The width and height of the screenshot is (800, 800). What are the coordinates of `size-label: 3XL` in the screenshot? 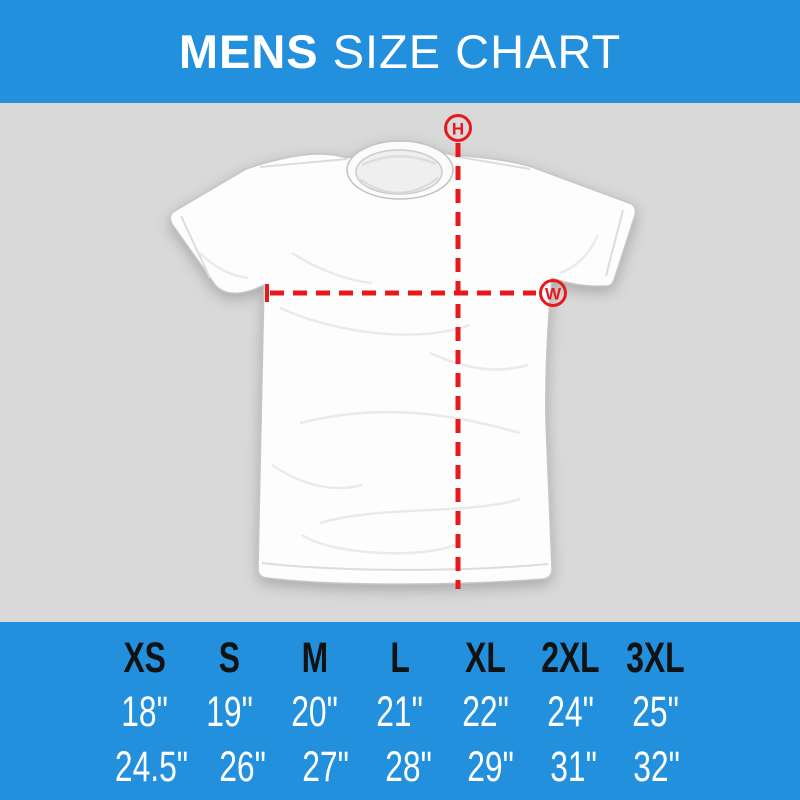 It's located at (655, 658).